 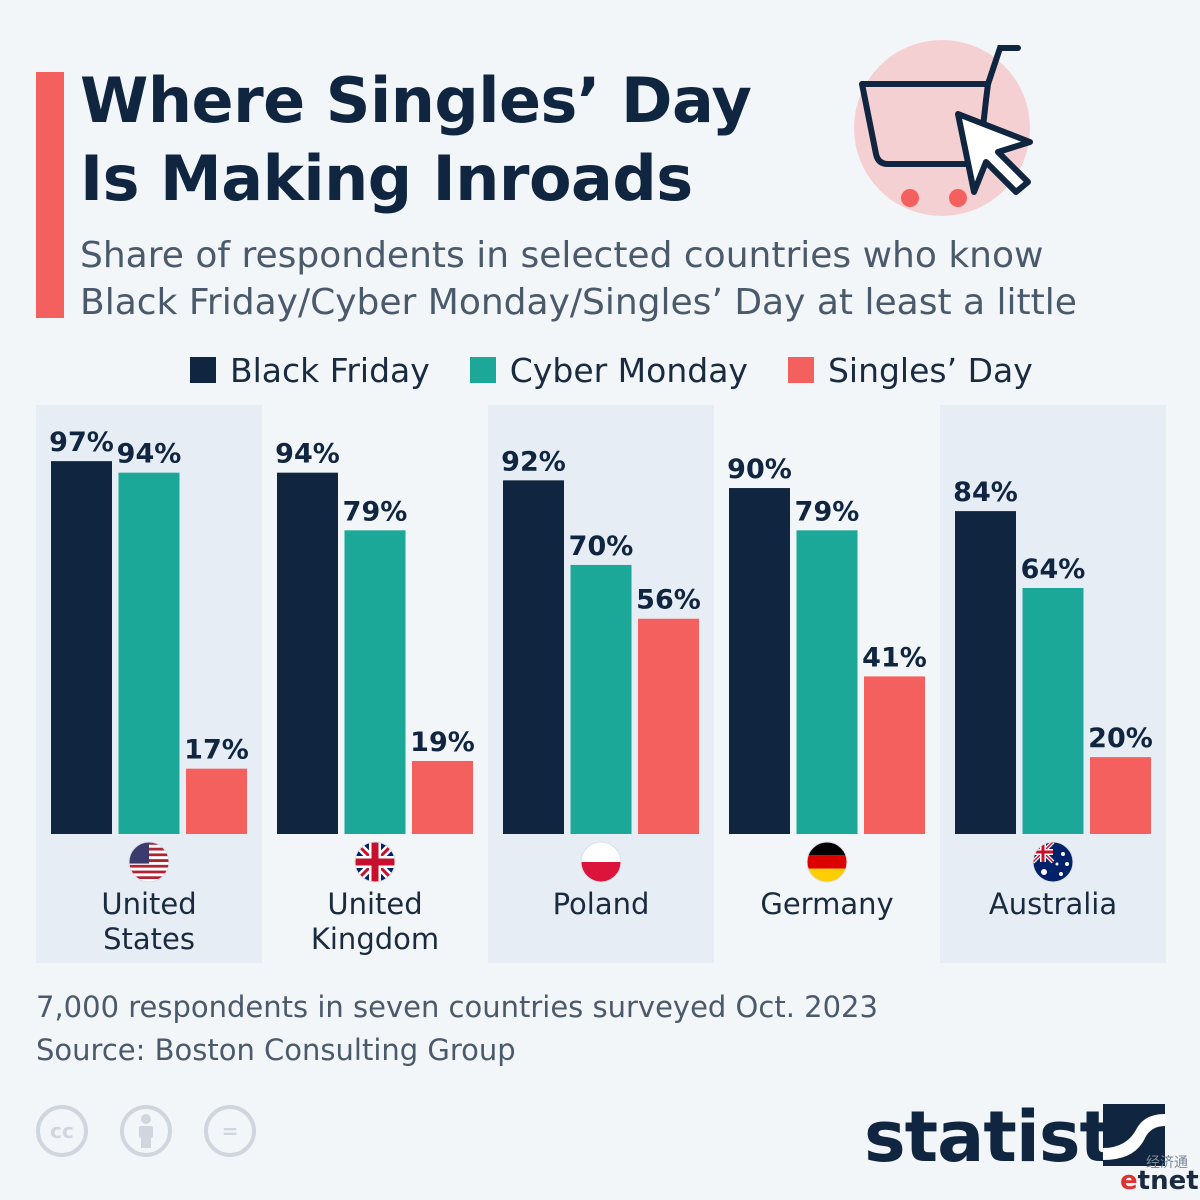 What do you see at coordinates (601, 904) in the screenshot?
I see `category-label-poland-line-1: Poland` at bounding box center [601, 904].